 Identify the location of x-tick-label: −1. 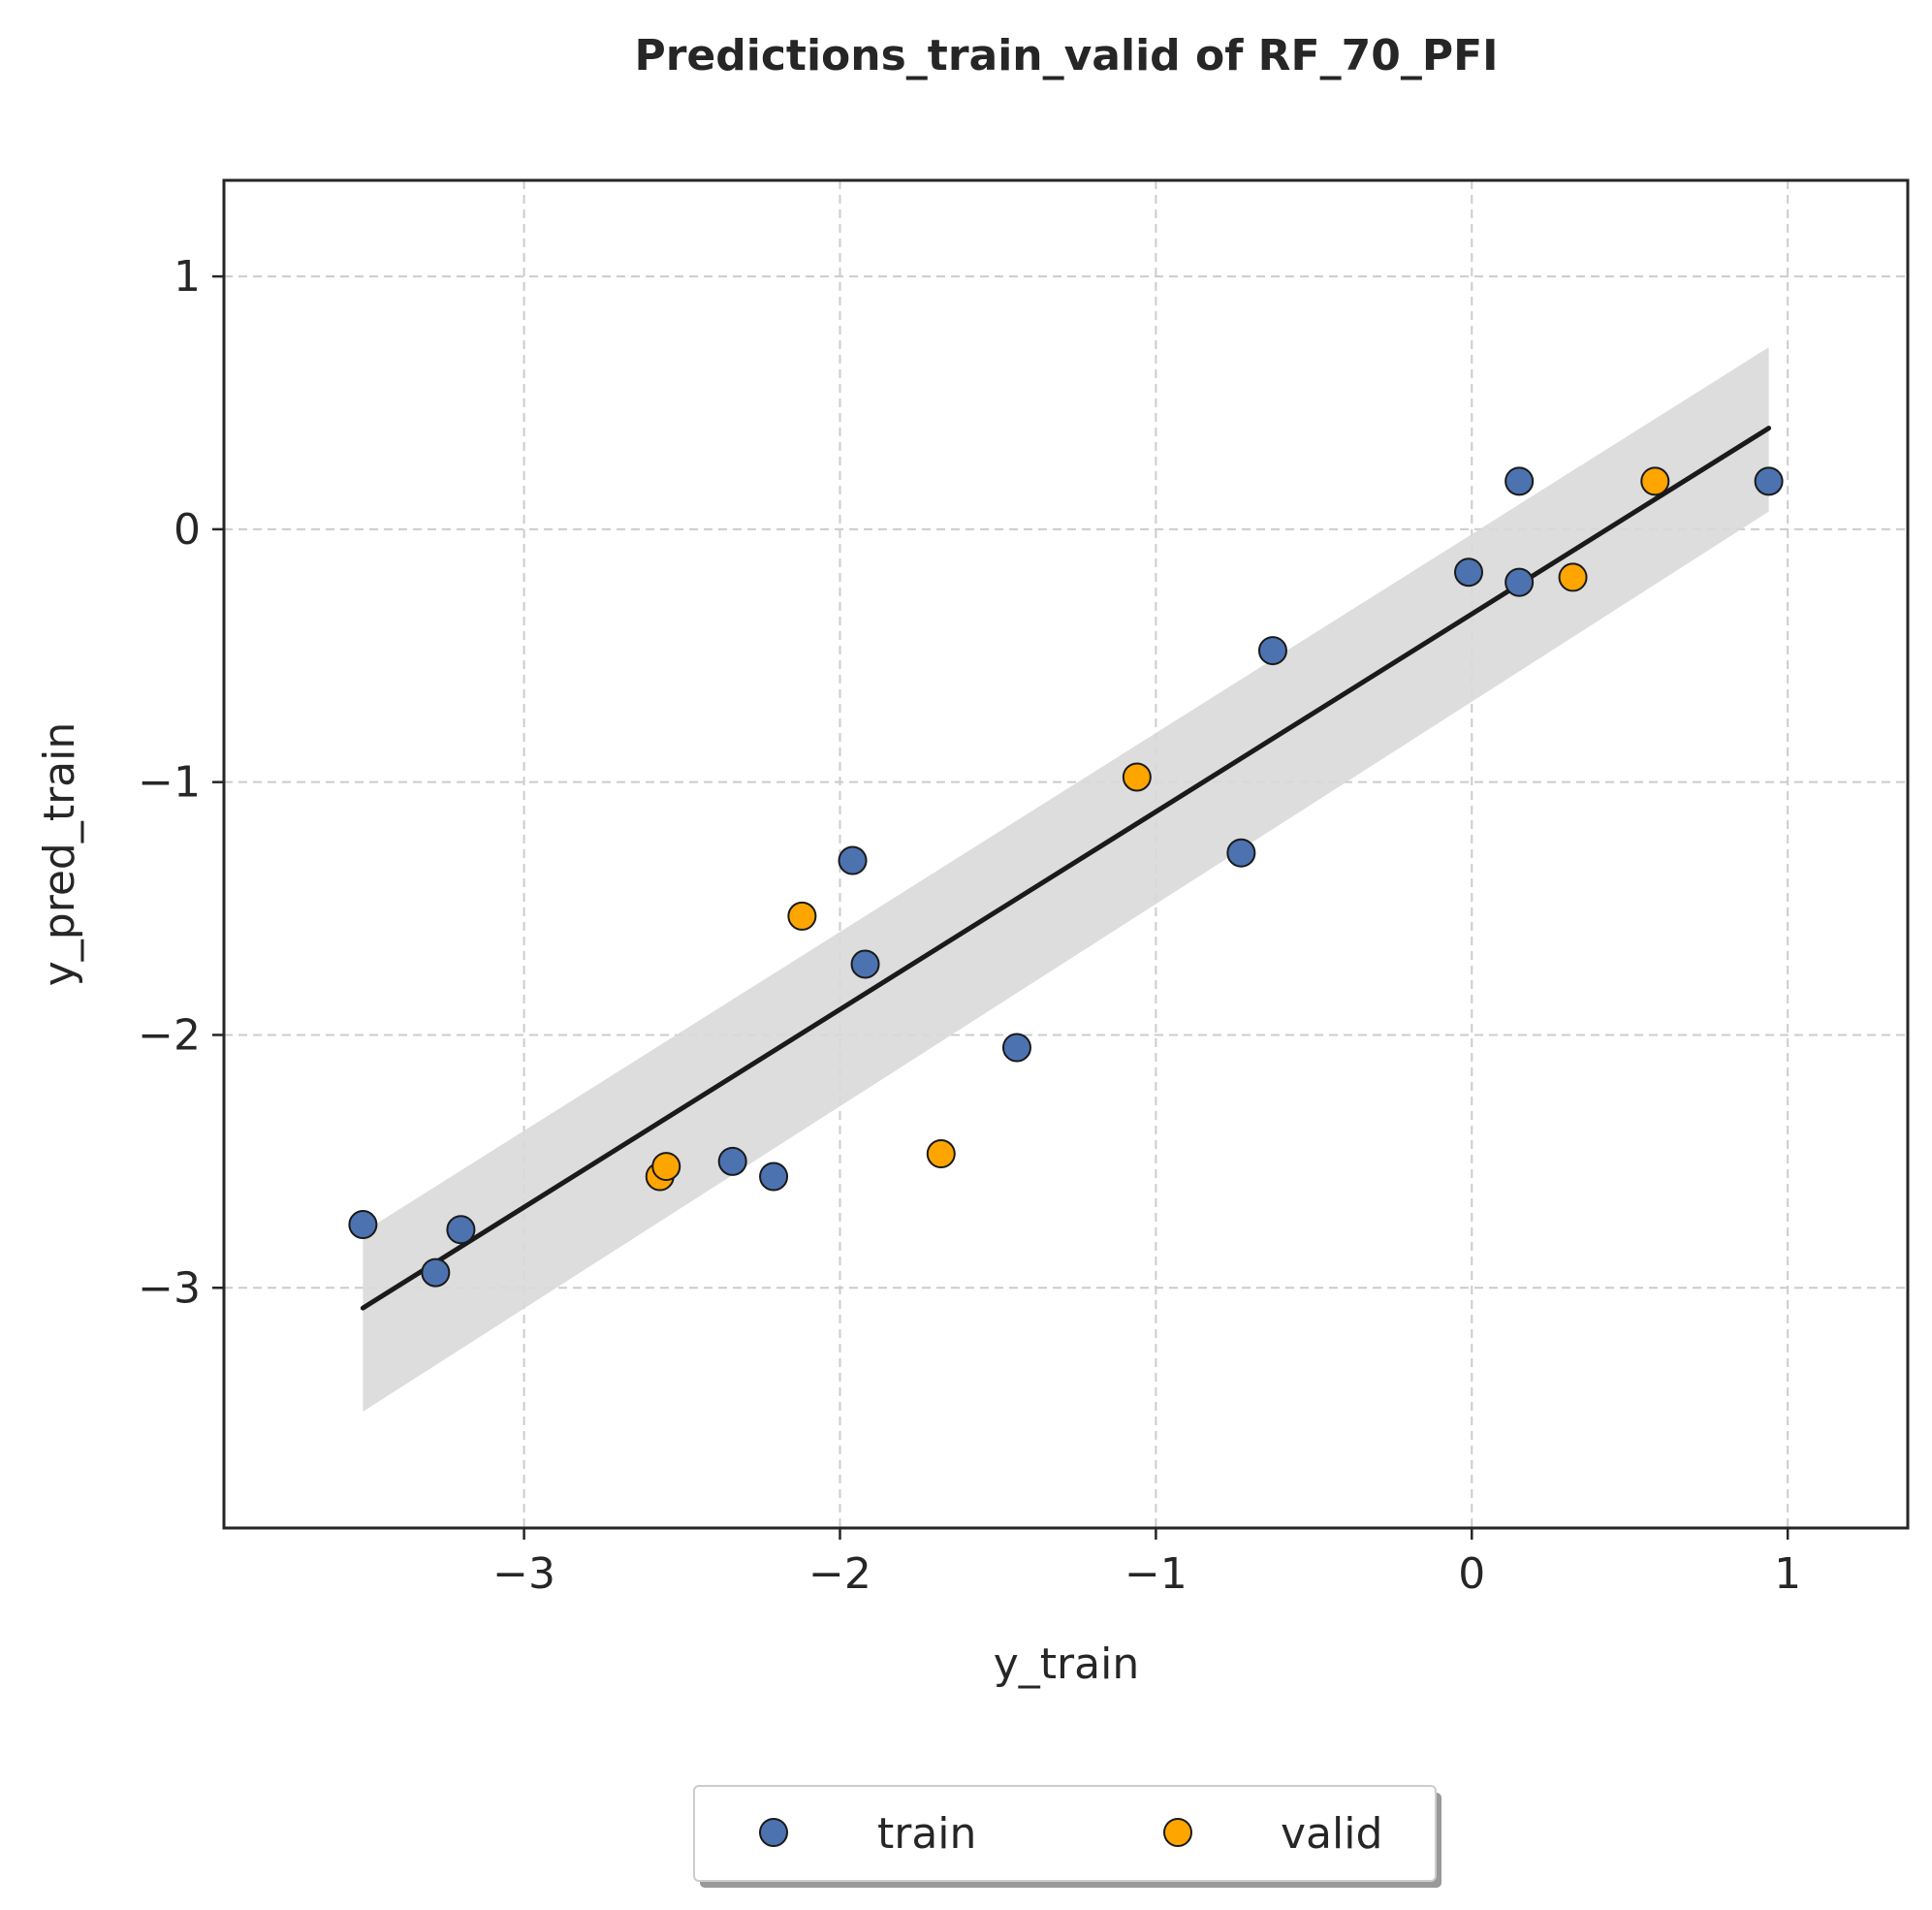
(1156, 1574).